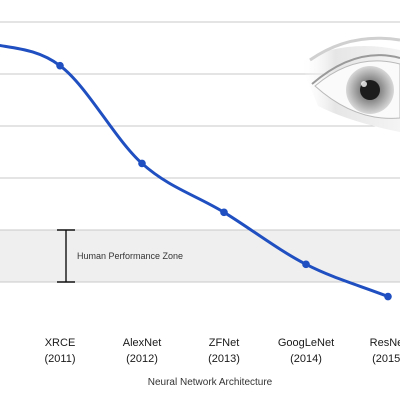 Image resolution: width=400 pixels, height=400 pixels. What do you see at coordinates (142, 359) in the screenshot?
I see `x-tick-year: (2012)` at bounding box center [142, 359].